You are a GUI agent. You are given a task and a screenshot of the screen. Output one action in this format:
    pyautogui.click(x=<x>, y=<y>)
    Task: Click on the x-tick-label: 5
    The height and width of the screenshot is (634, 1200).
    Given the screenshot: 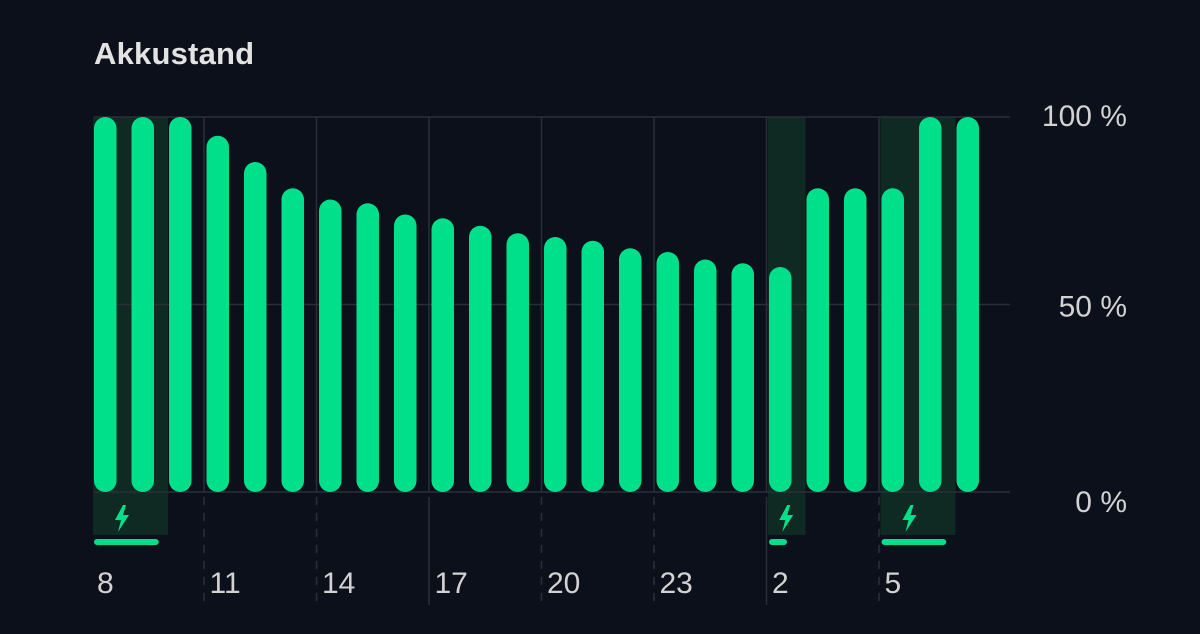 What is the action you would take?
    pyautogui.click(x=893, y=583)
    